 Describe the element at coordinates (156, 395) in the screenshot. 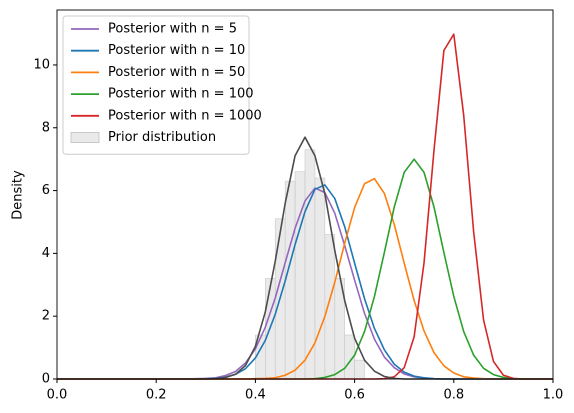

I see `x-tick-label: 0.2` at that location.